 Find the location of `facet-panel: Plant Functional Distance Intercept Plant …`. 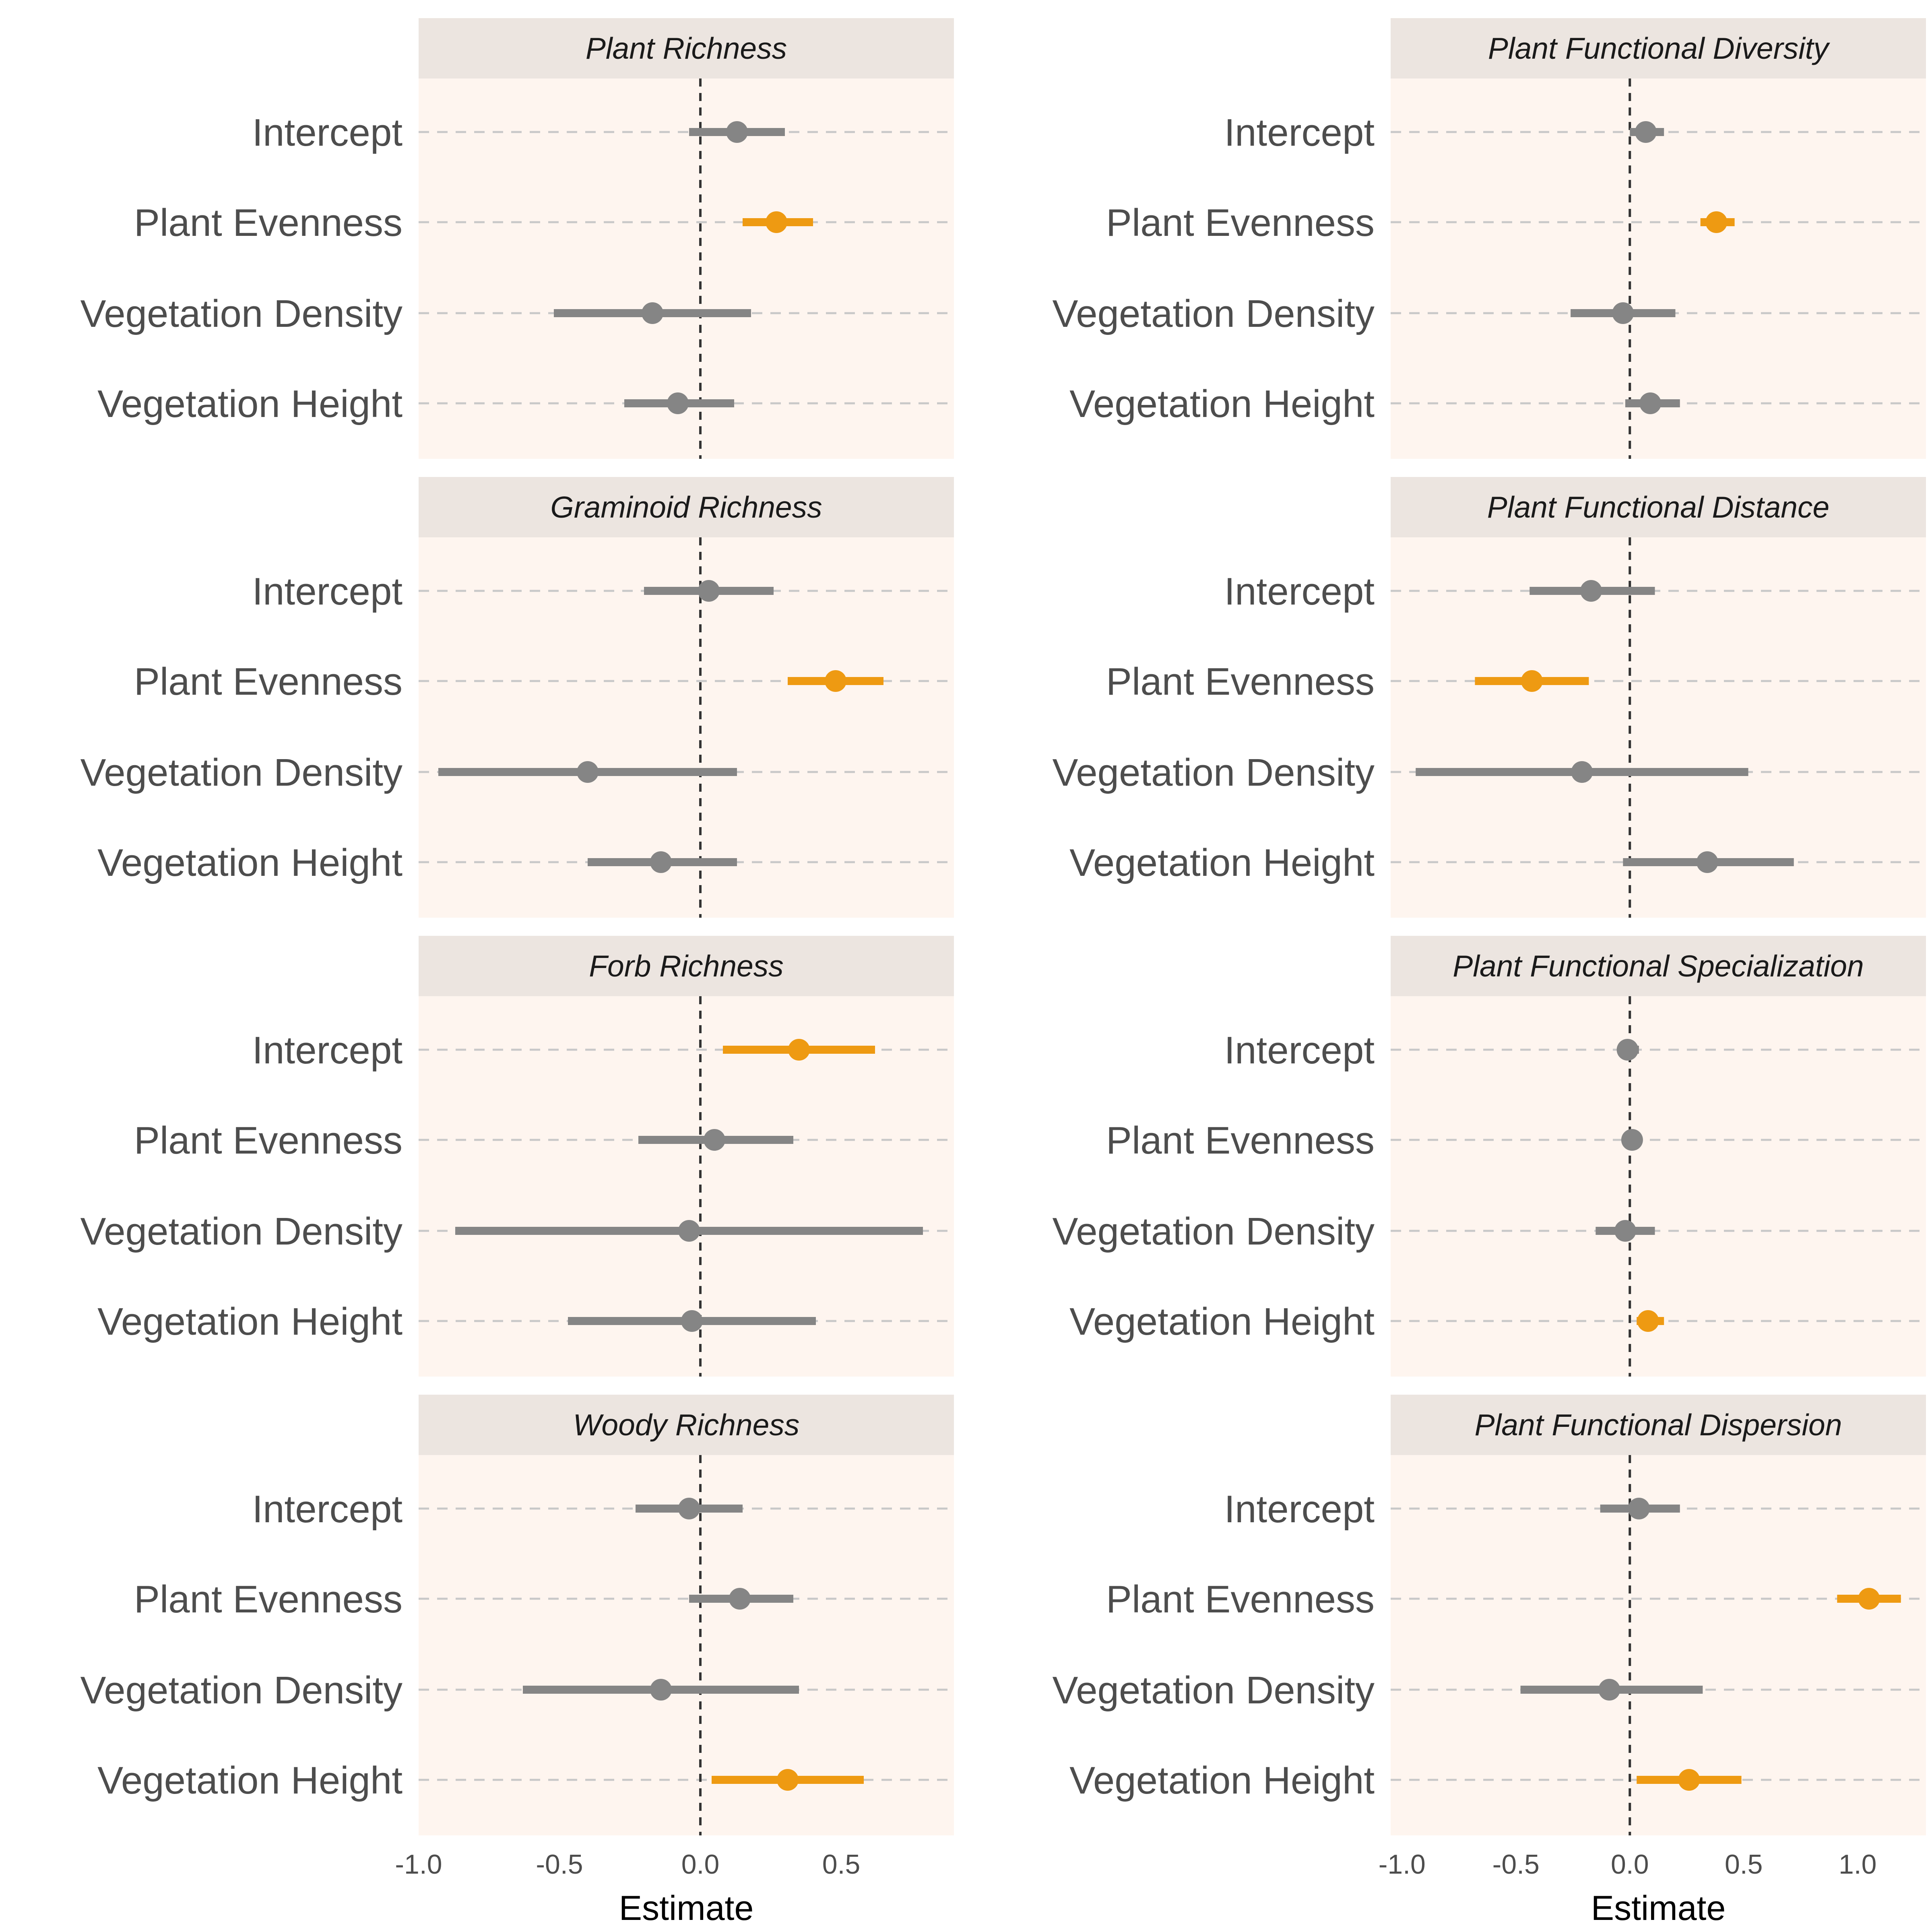

facet-panel: Plant Functional Distance Intercept Plant … is located at coordinates (1489, 697).